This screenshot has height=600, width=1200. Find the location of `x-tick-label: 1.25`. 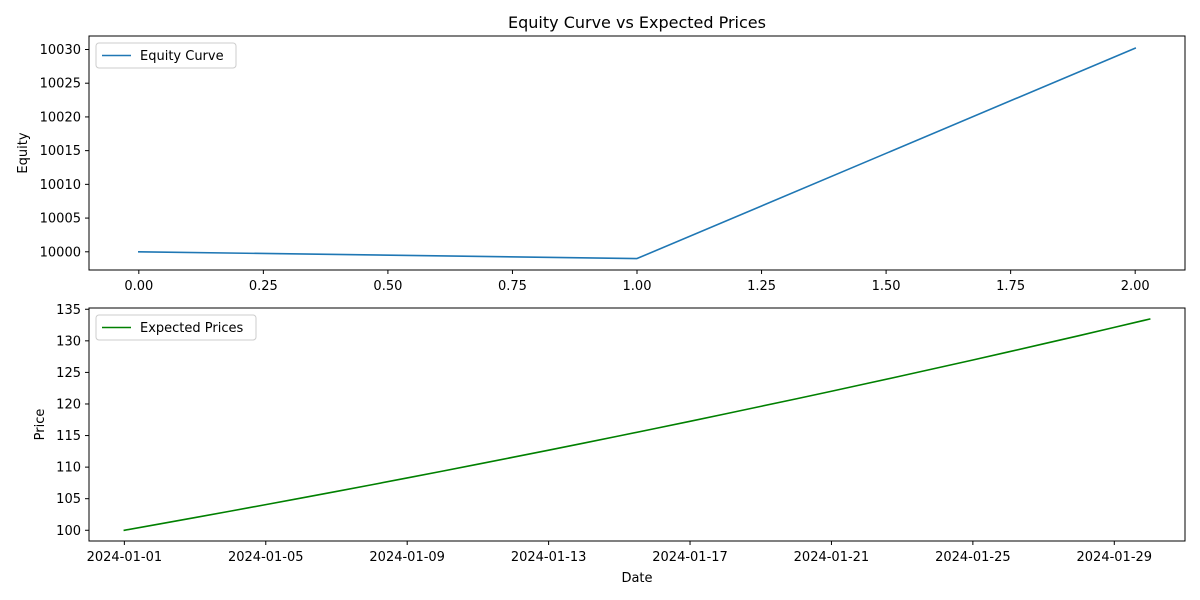

x-tick-label: 1.25 is located at coordinates (761, 286).